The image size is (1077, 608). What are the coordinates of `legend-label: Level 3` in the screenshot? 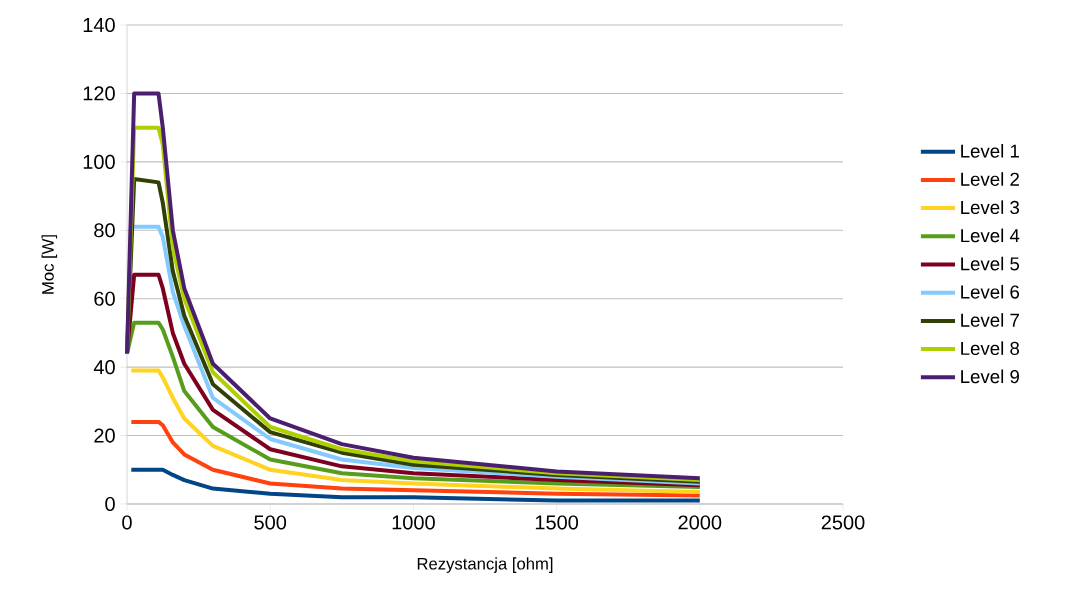 It's located at (990, 207).